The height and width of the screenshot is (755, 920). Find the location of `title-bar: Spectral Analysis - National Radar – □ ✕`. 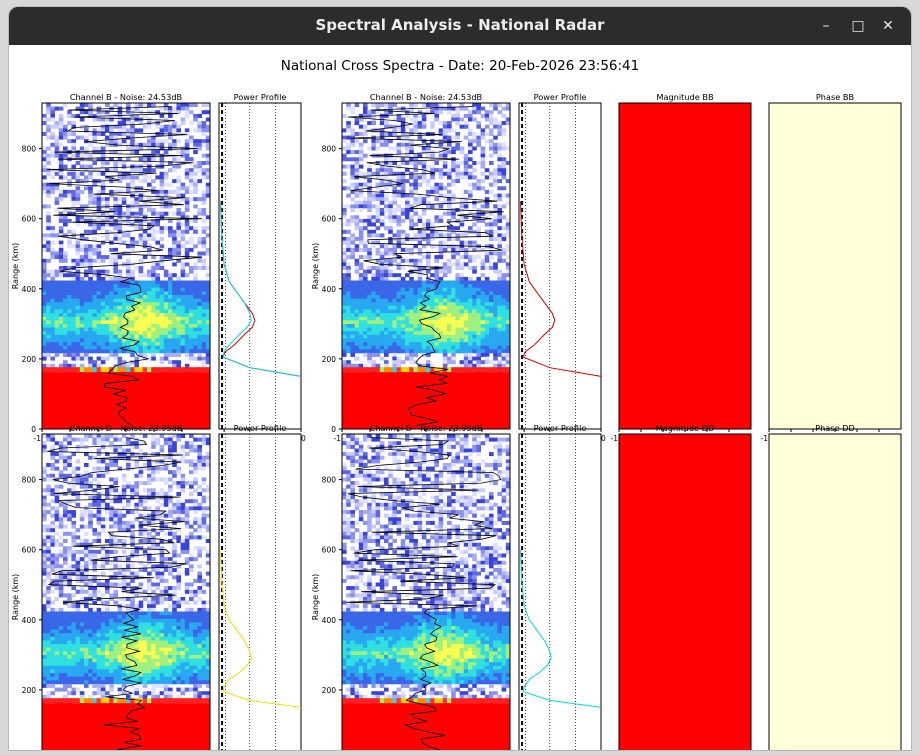

title-bar: Spectral Analysis - National Radar – □ ✕ is located at coordinates (460, 26).